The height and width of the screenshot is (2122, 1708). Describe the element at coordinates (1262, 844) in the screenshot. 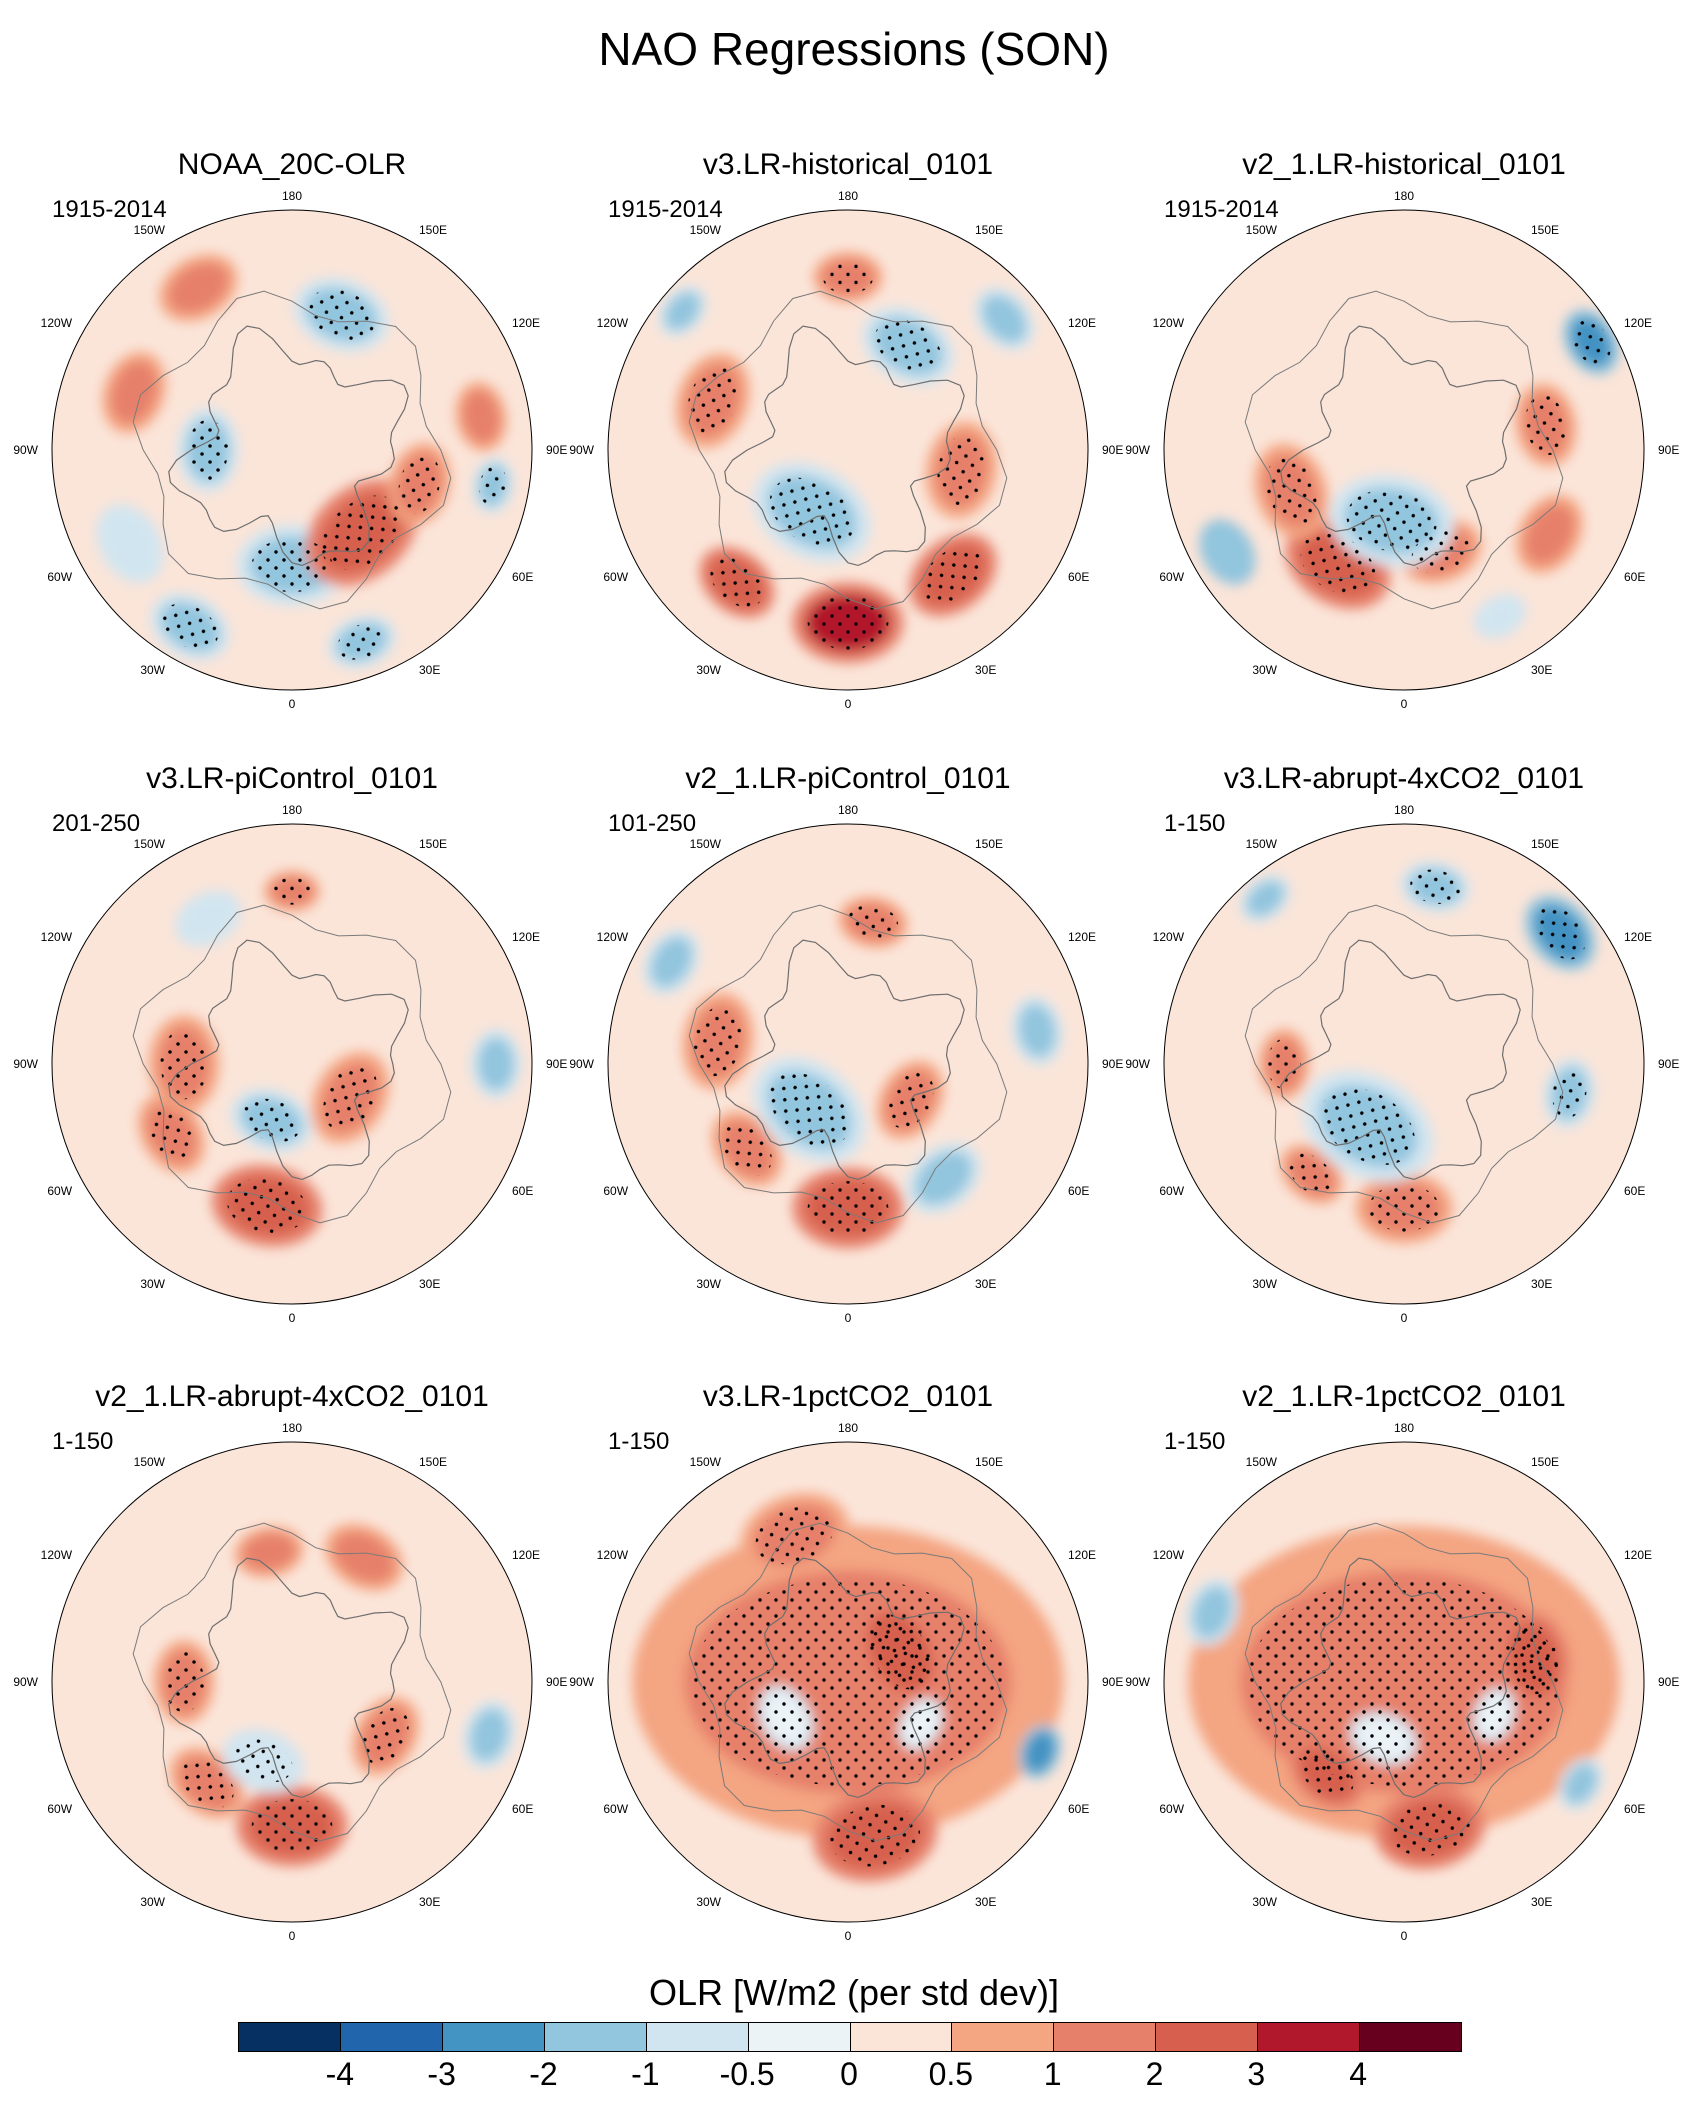

I see `longitude-label: 150W` at that location.